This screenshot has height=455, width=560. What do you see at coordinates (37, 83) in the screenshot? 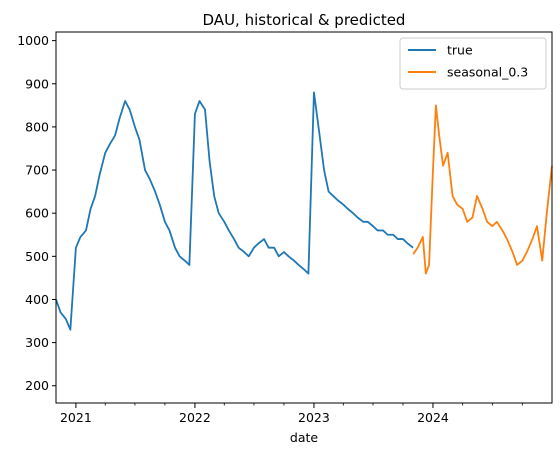
I see `y-tick-label: 900` at bounding box center [37, 83].